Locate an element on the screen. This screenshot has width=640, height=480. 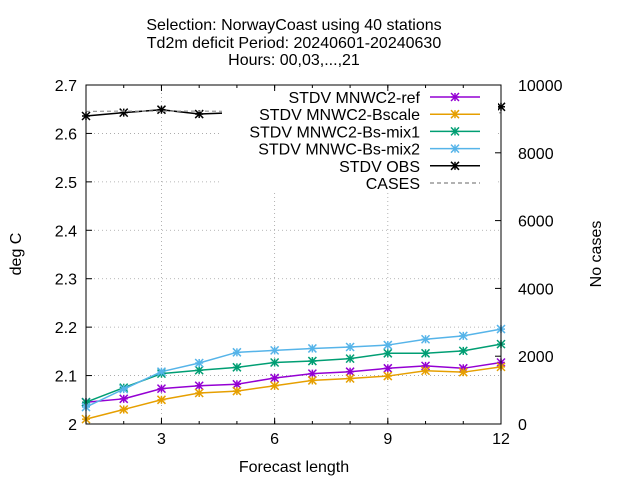
y-tick-label: 2.3 is located at coordinates (66, 280).